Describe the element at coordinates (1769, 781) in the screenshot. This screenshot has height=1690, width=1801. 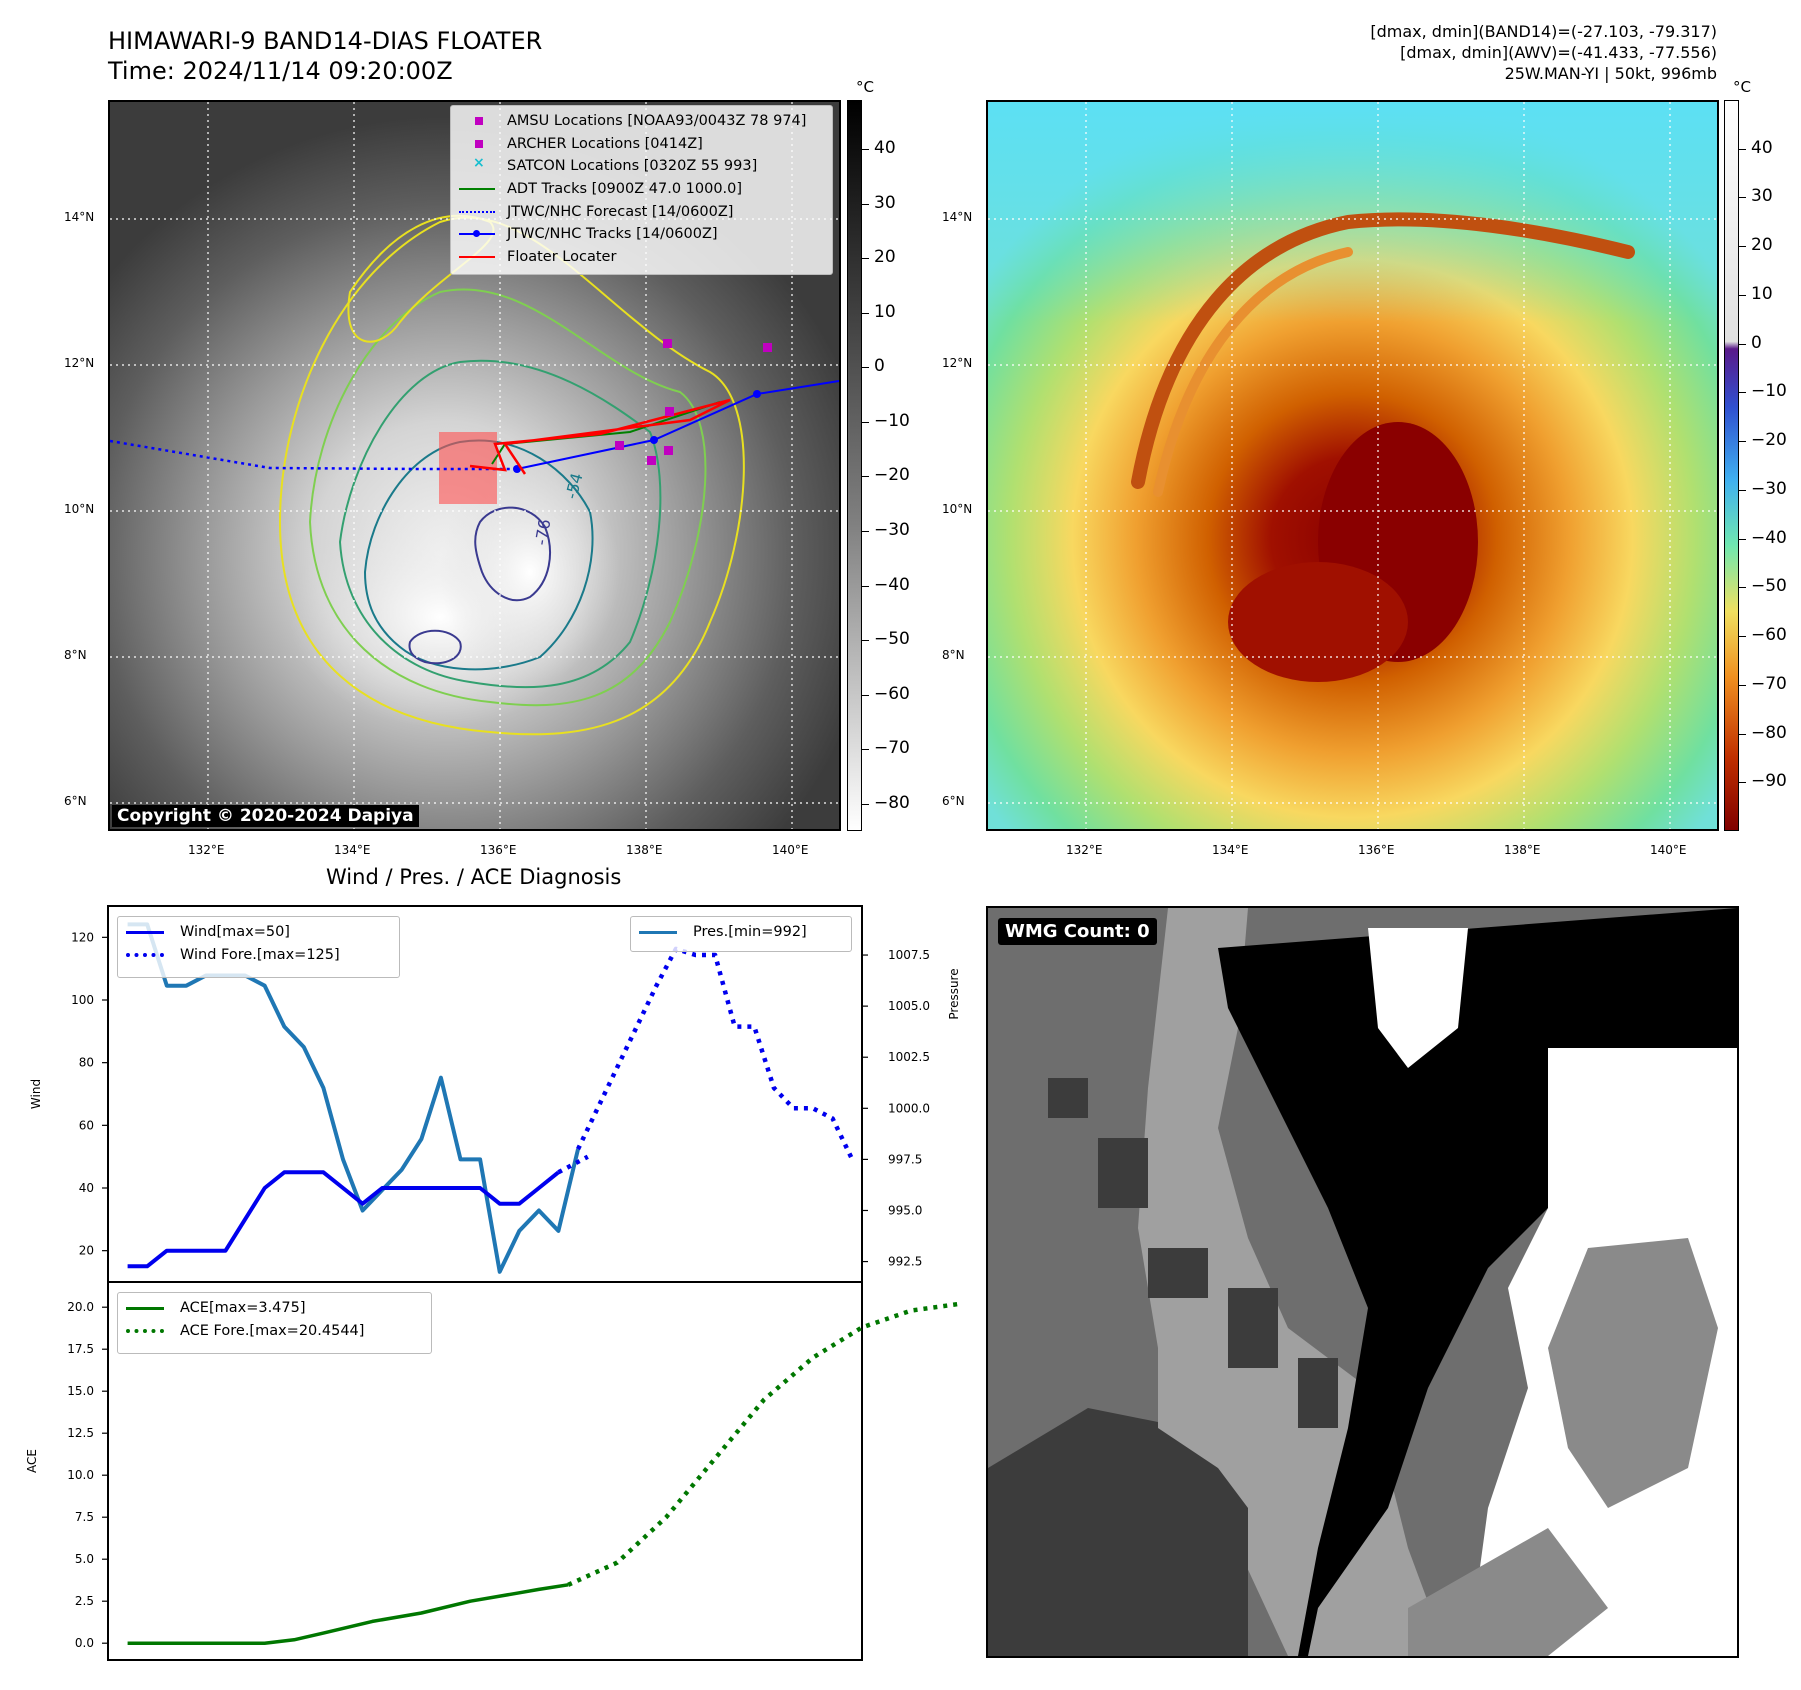
I see `colorbar-tick-label: −90` at that location.